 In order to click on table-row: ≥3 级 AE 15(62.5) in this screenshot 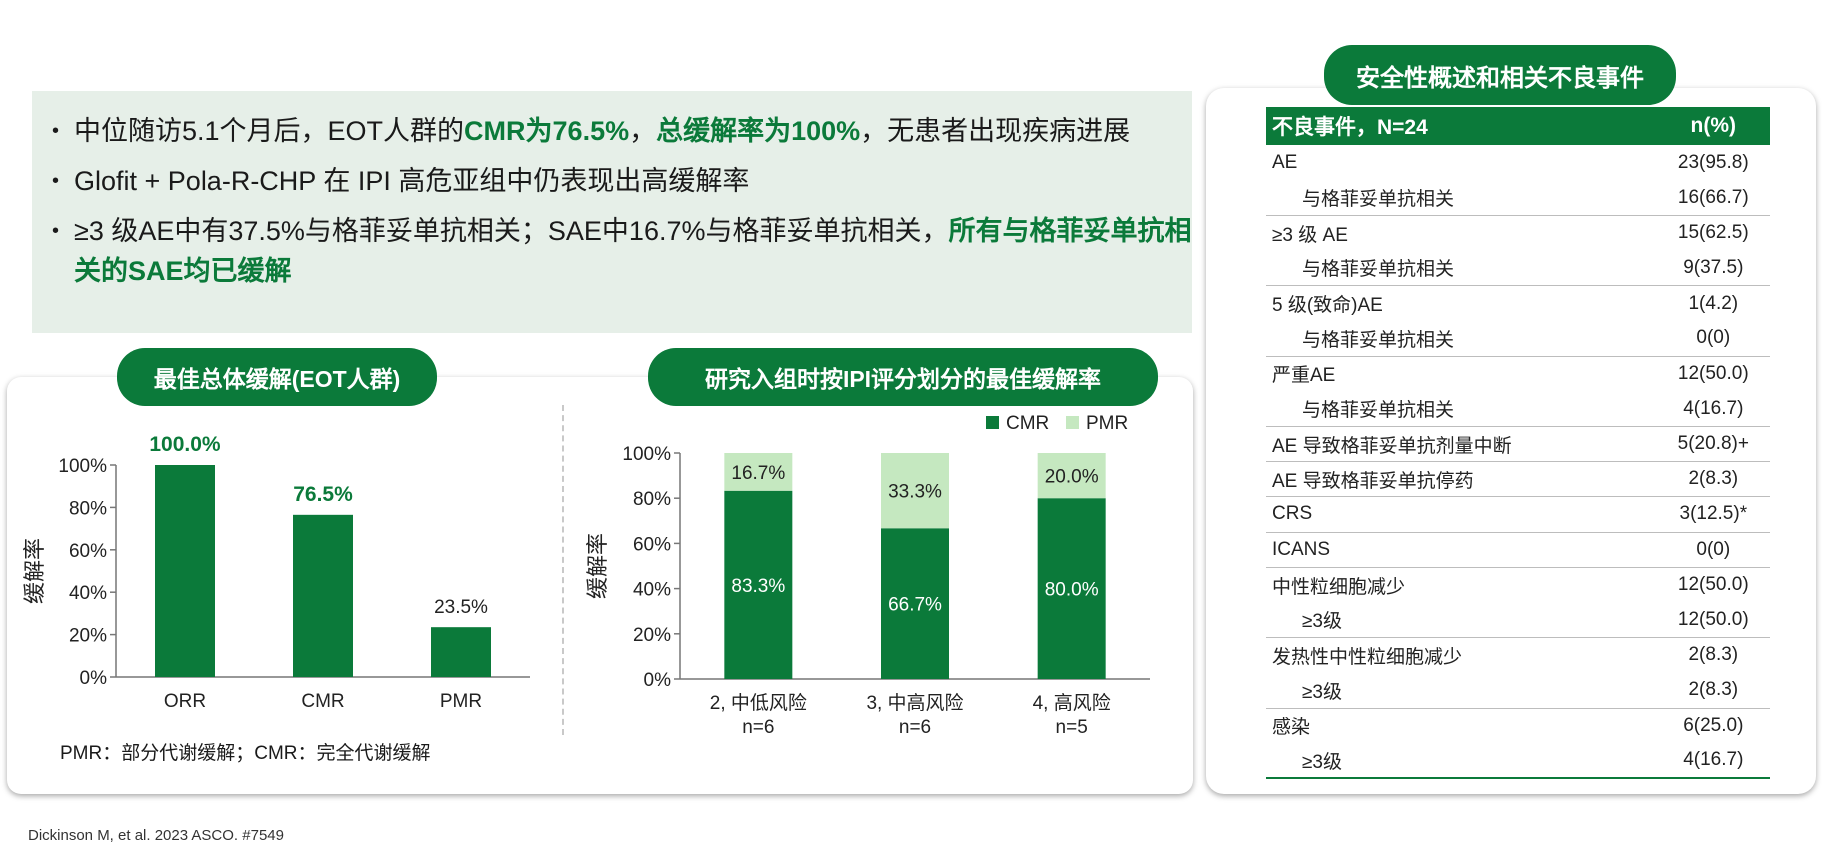, I will do `click(1518, 232)`.